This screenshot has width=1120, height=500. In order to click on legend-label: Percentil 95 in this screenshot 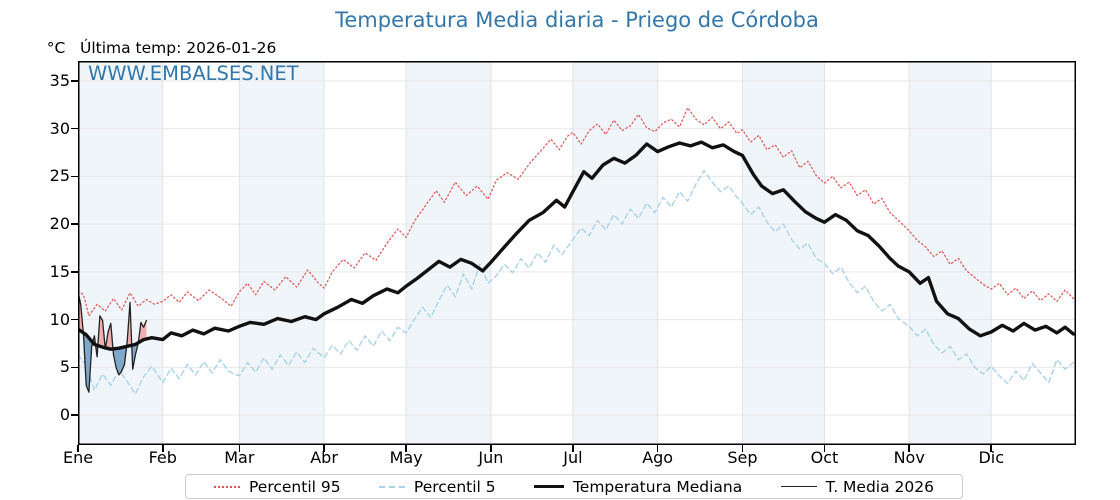, I will do `click(295, 486)`.